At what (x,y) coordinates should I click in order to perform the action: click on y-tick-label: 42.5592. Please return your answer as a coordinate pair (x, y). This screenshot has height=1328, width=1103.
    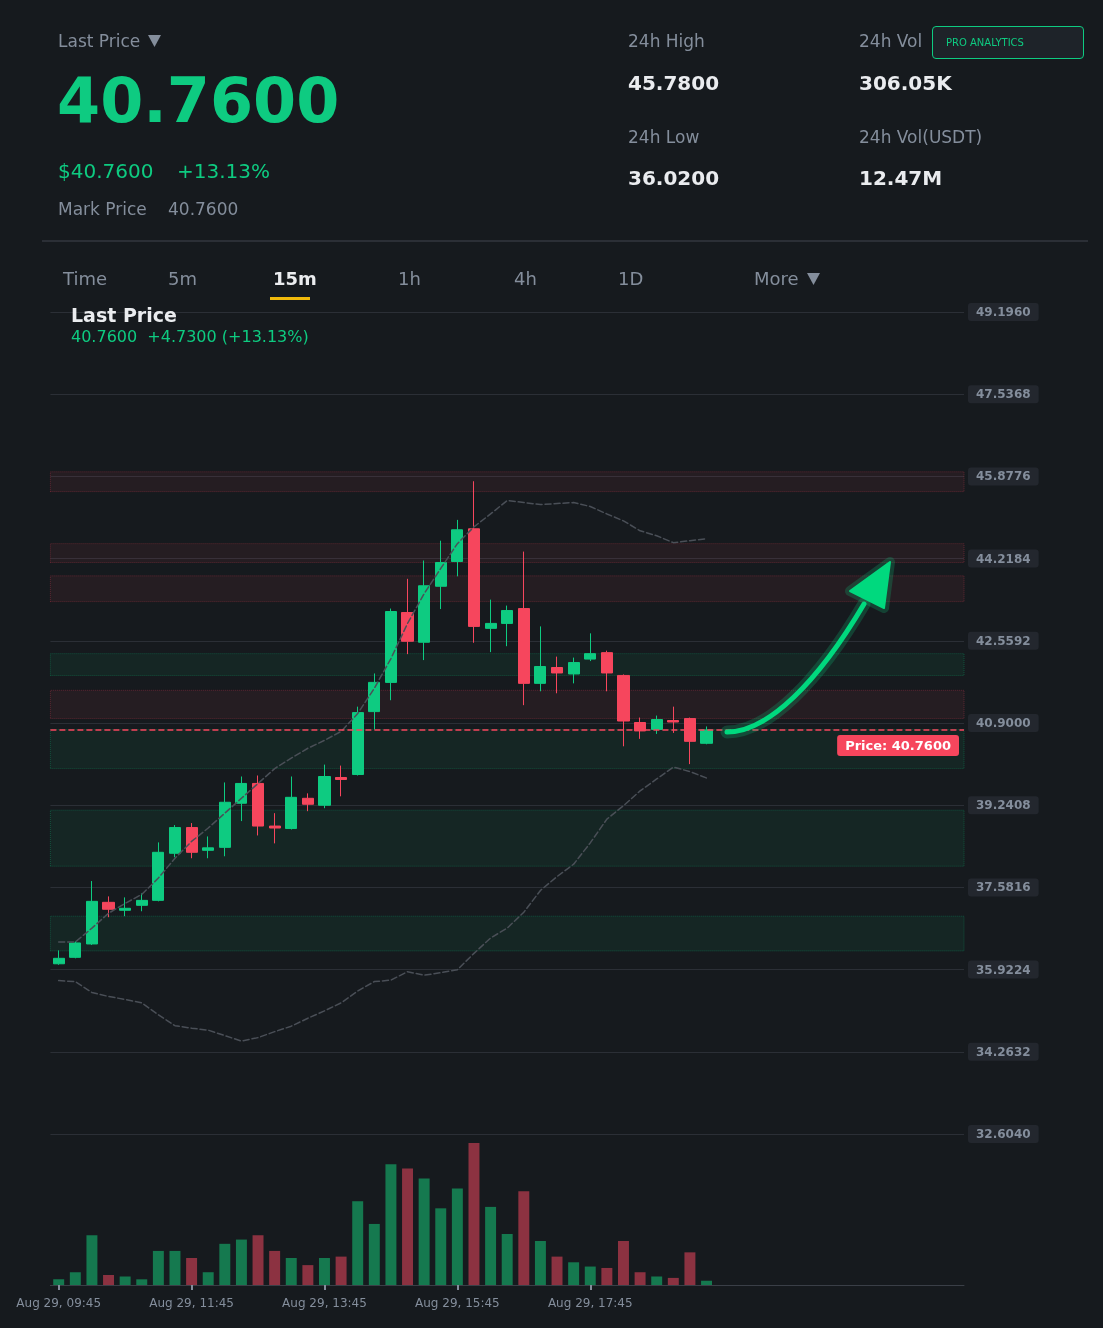
    Looking at the image, I should click on (1003, 640).